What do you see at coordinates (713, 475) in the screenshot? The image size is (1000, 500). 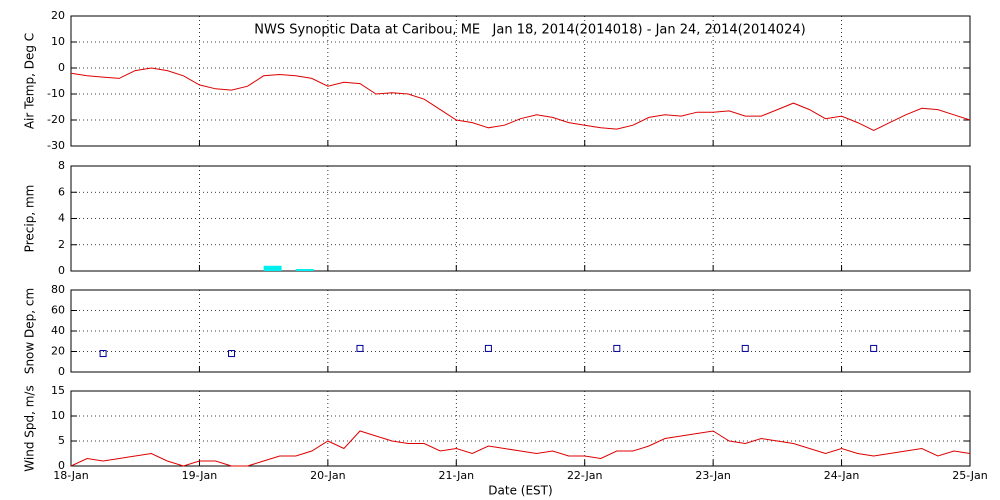 I see `x-tick-label: 23-Jan` at bounding box center [713, 475].